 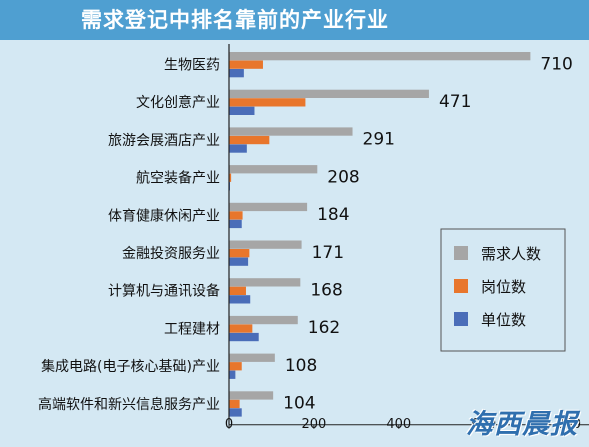 What do you see at coordinates (483, 424) in the screenshot?
I see `x-tick-label: 600` at bounding box center [483, 424].